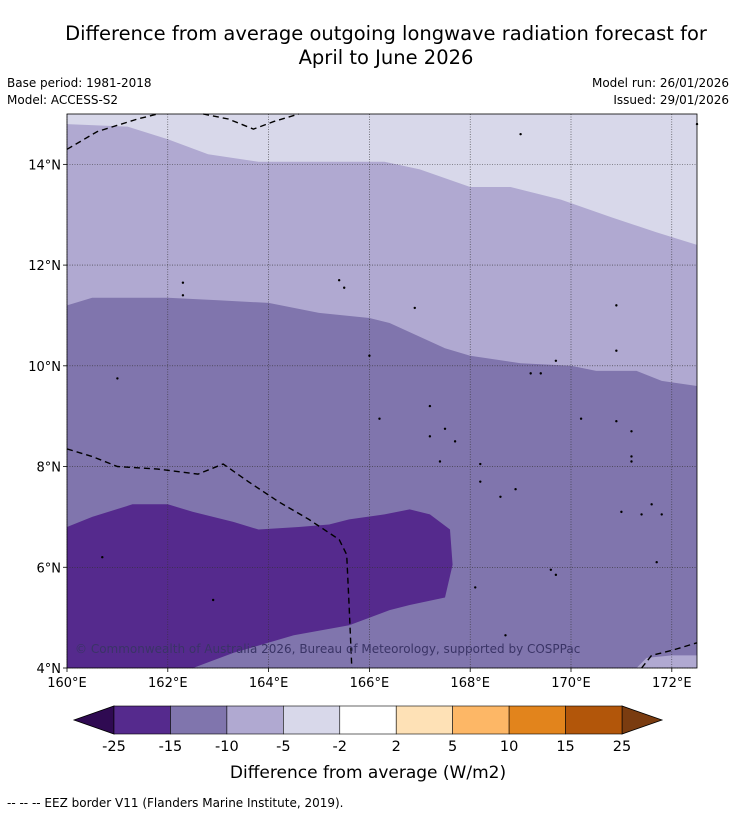 The width and height of the screenshot is (736, 816). Describe the element at coordinates (63, 100) in the screenshot. I see `model-name: Model: ACCESS-S2` at that location.